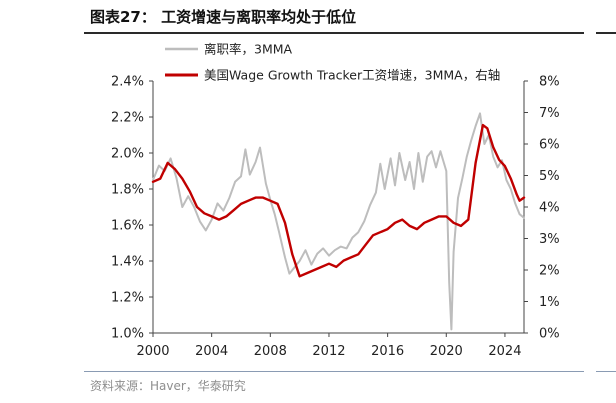 The width and height of the screenshot is (616, 403). I want to click on right-tick-label: 1%, so click(549, 302).